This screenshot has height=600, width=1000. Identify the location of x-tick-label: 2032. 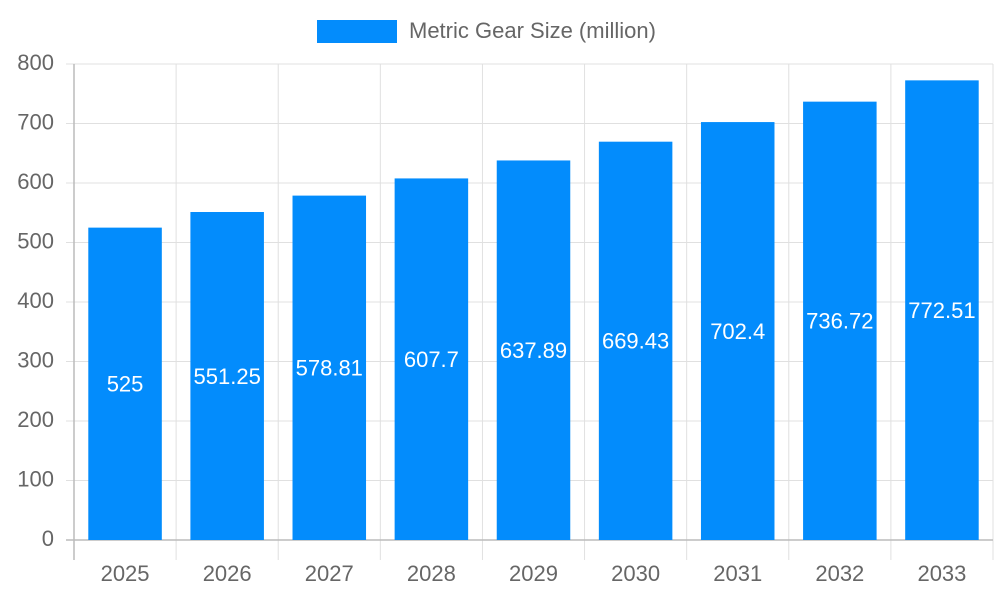
(839, 573).